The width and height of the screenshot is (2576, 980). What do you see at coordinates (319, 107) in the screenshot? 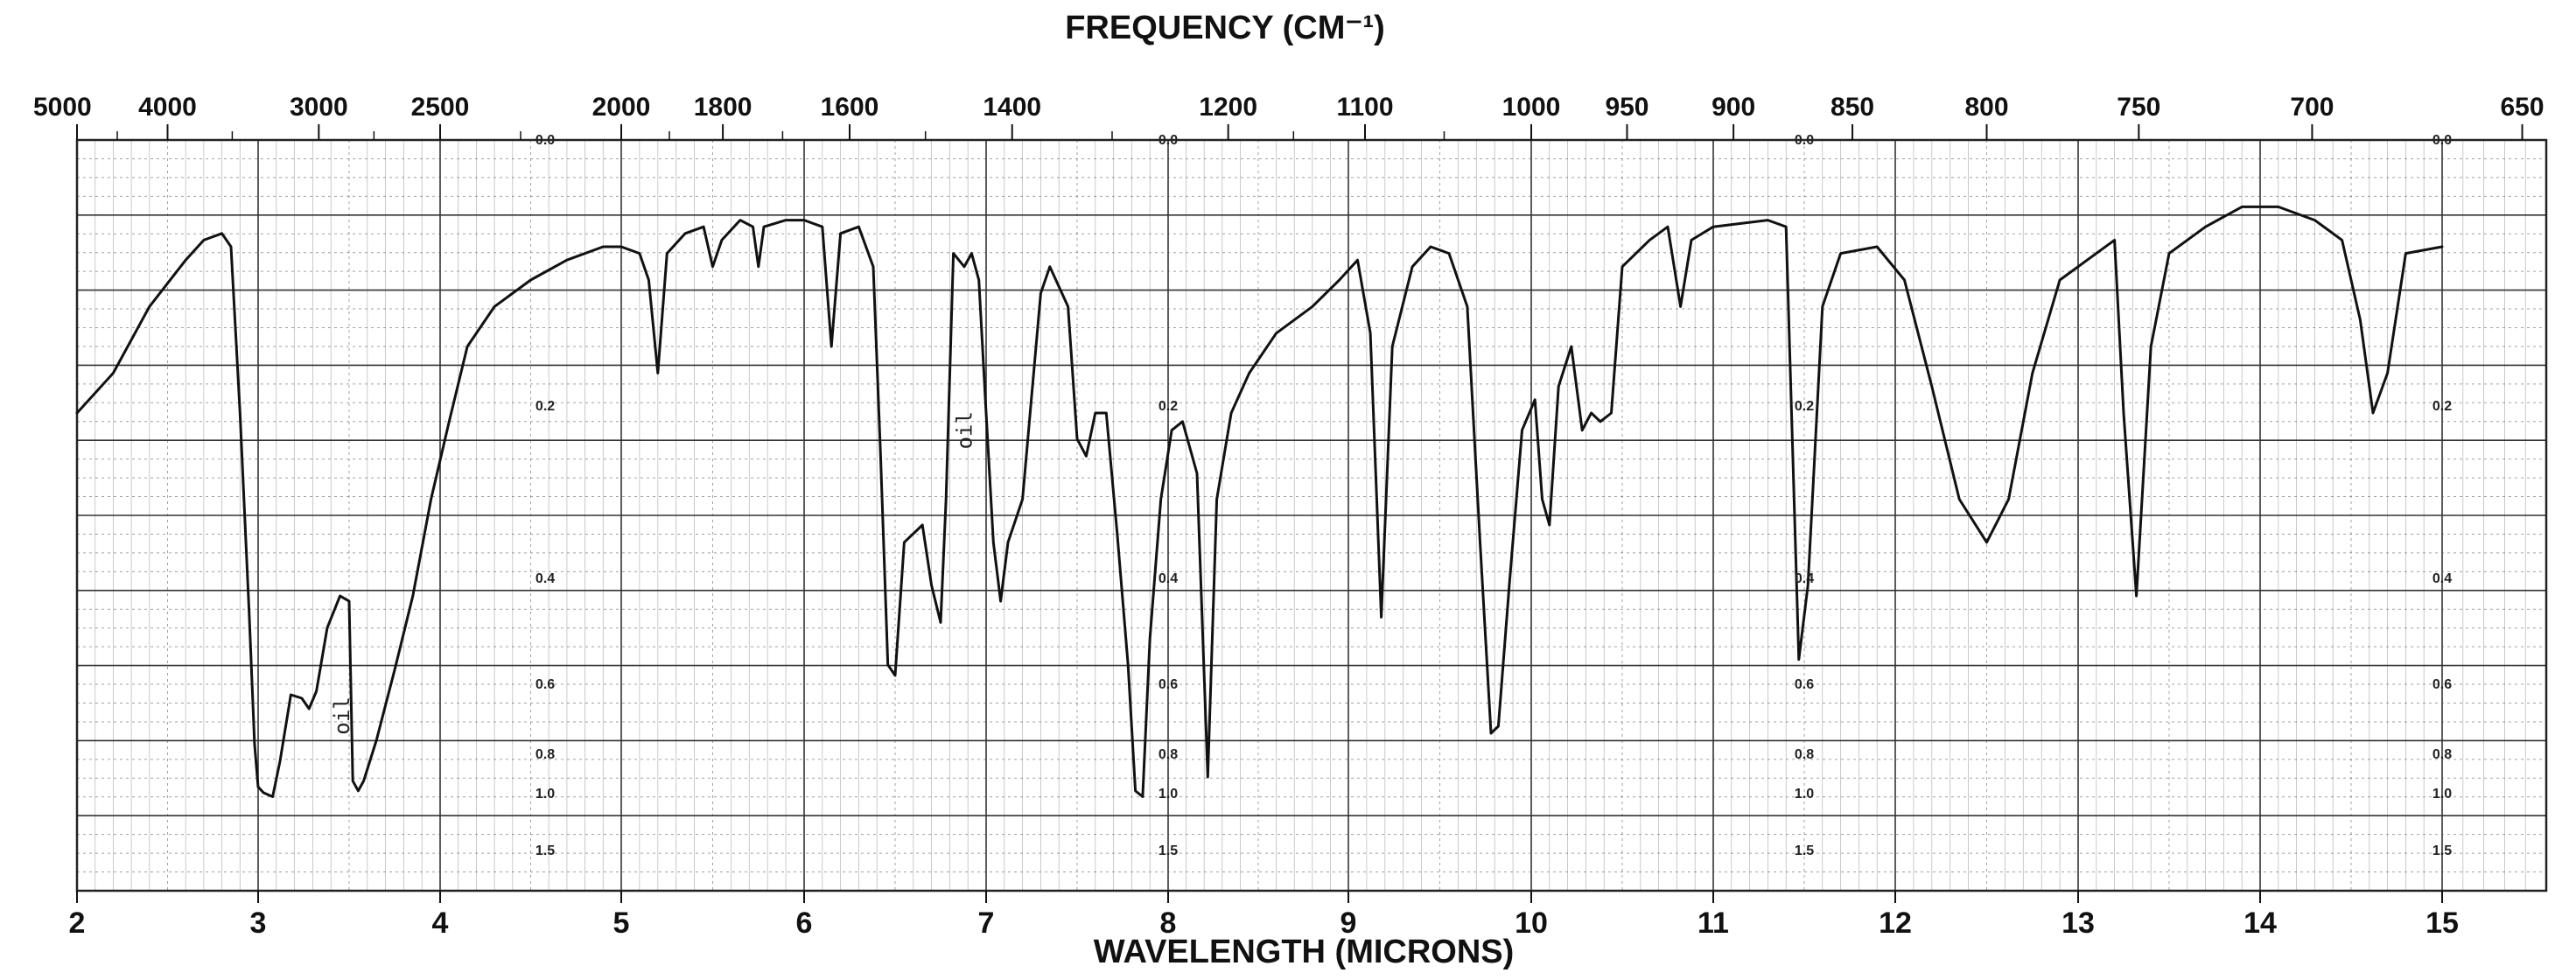
I see `frequency-tick-label: 3000` at bounding box center [319, 107].